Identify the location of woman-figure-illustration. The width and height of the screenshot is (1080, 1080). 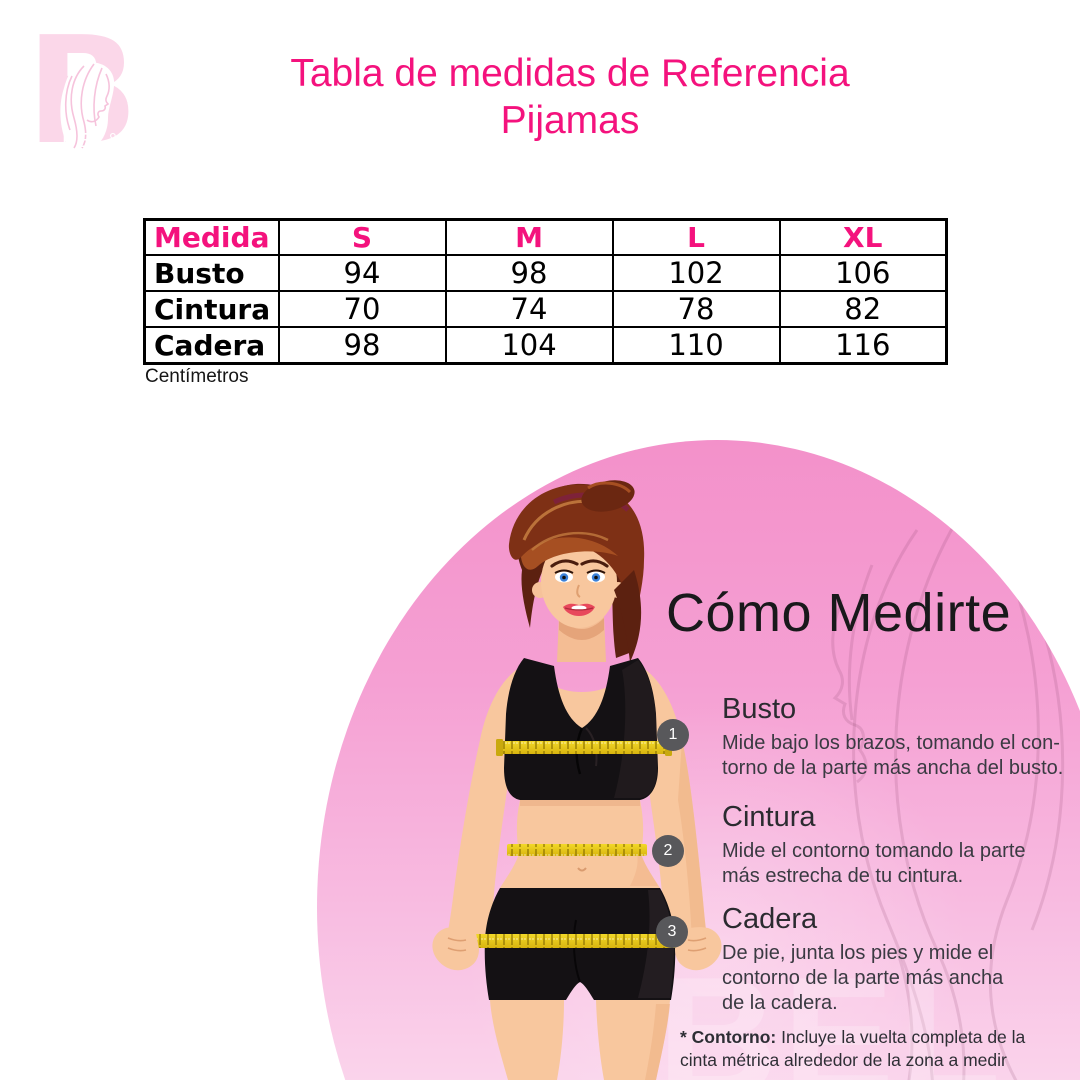
(577, 780).